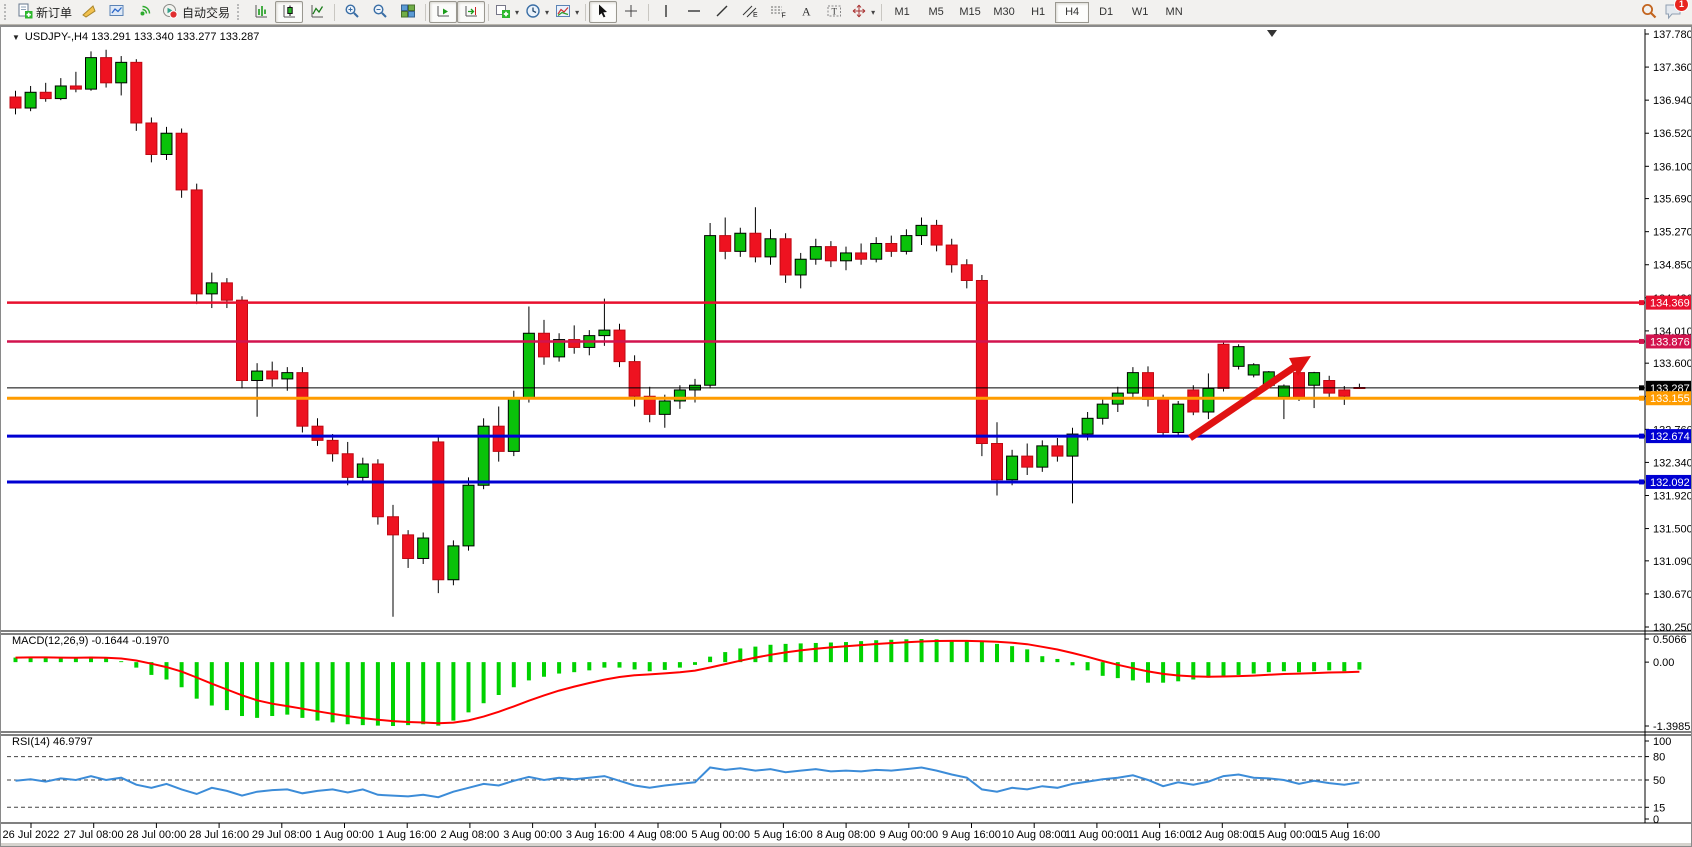 The width and height of the screenshot is (1692, 847). I want to click on price-tag, so click(1669, 481).